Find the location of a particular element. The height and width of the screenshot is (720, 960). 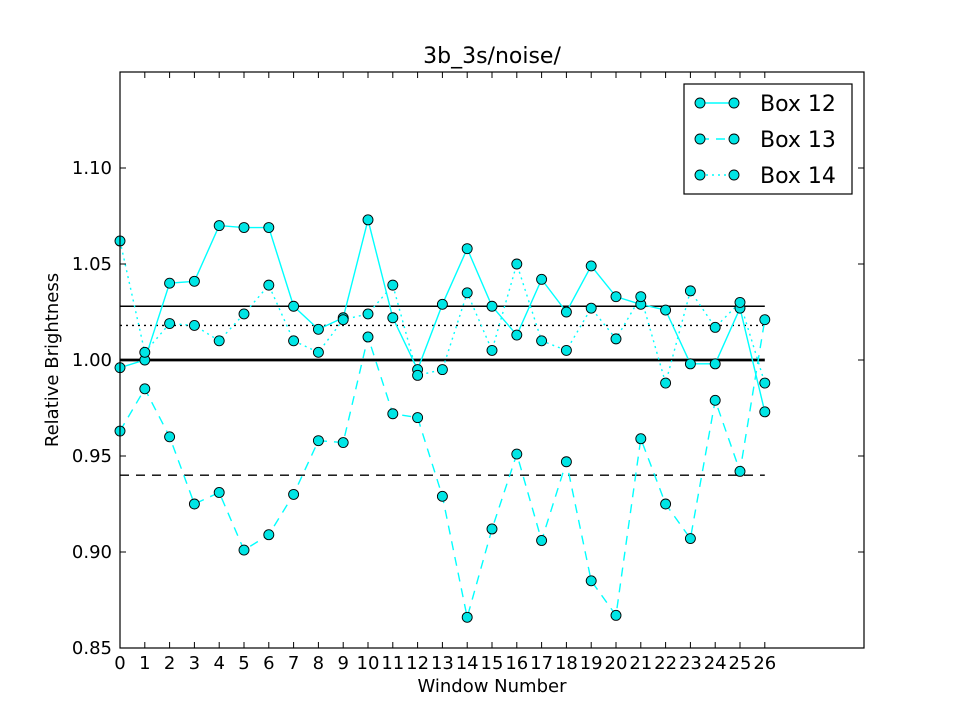

y-tick-label-3: 1.00 is located at coordinates (92, 360).